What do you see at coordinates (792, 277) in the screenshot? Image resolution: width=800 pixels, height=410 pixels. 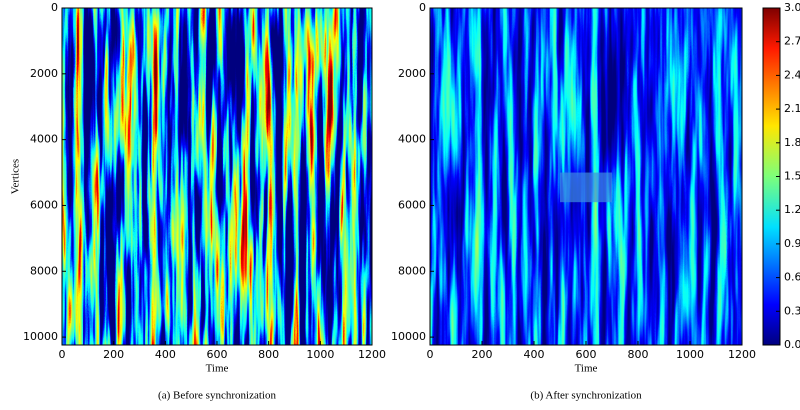 I see `colorbar-tick-label: 0.6` at bounding box center [792, 277].